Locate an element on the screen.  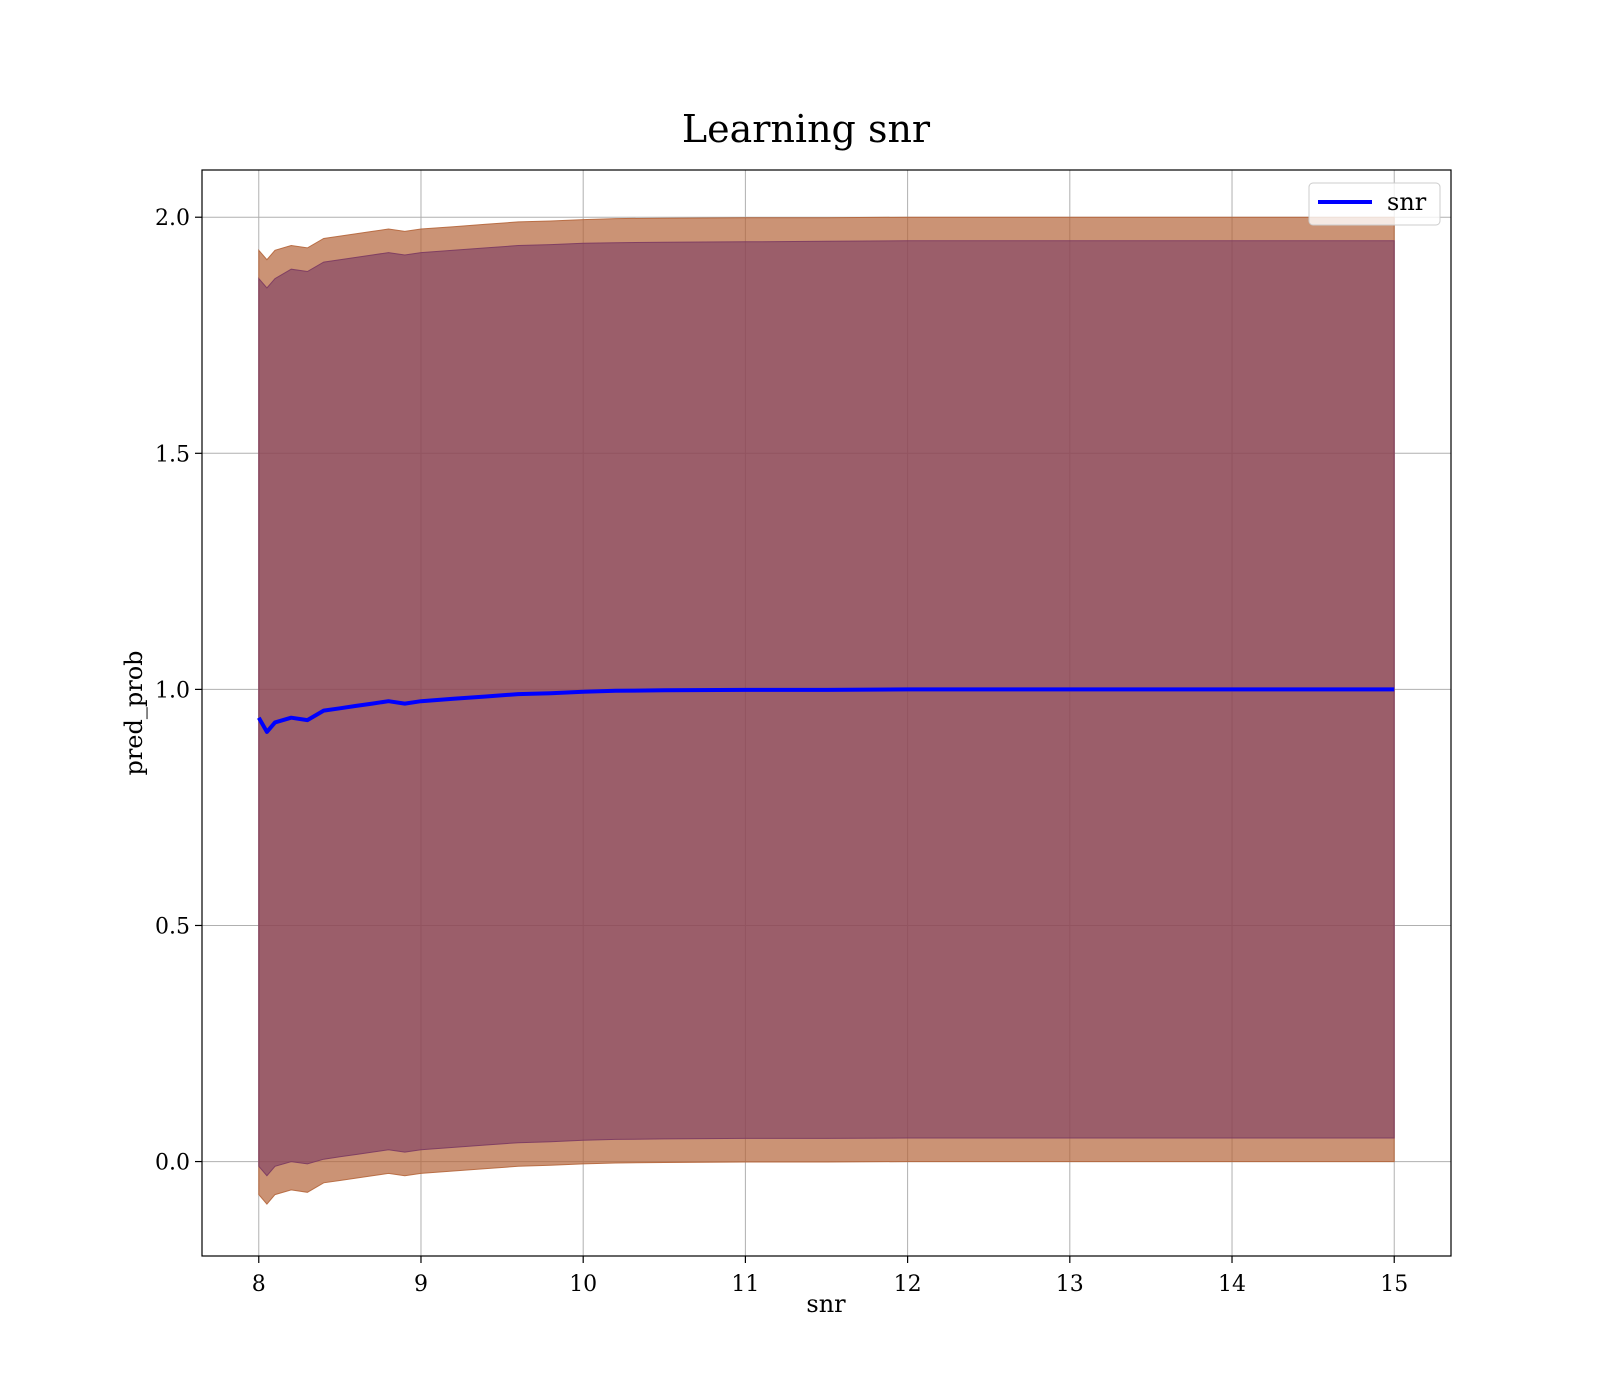
y-axis: 0.0 0.5 1.0 1.5 2.0 is located at coordinates (178, 691).